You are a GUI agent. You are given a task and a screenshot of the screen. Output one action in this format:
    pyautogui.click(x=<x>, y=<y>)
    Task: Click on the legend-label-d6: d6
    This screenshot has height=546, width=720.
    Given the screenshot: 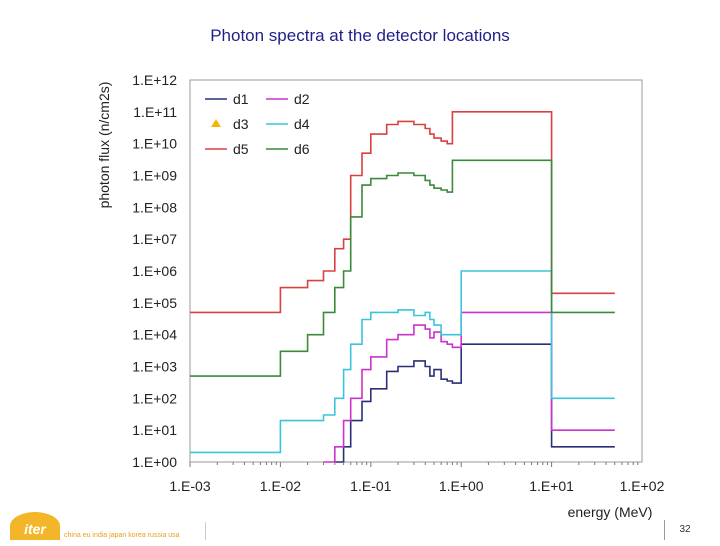 What is the action you would take?
    pyautogui.click(x=302, y=149)
    